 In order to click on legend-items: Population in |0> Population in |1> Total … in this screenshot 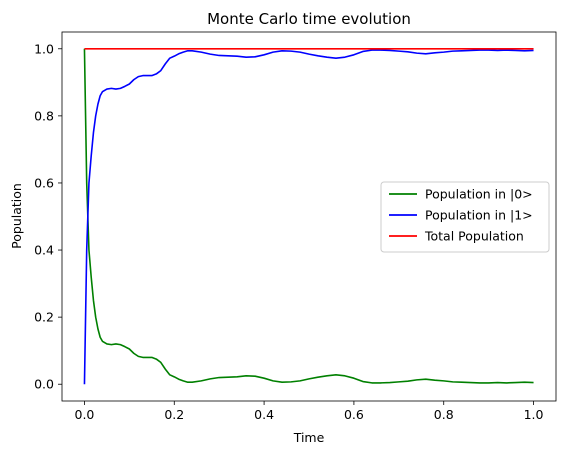, I will do `click(461, 215)`.